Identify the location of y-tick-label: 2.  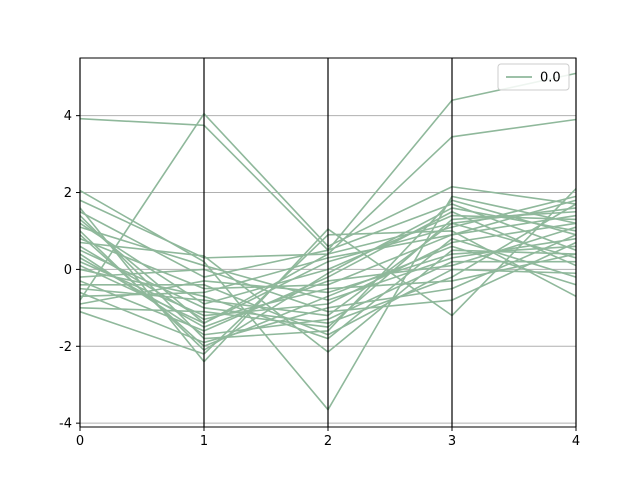
(68, 193).